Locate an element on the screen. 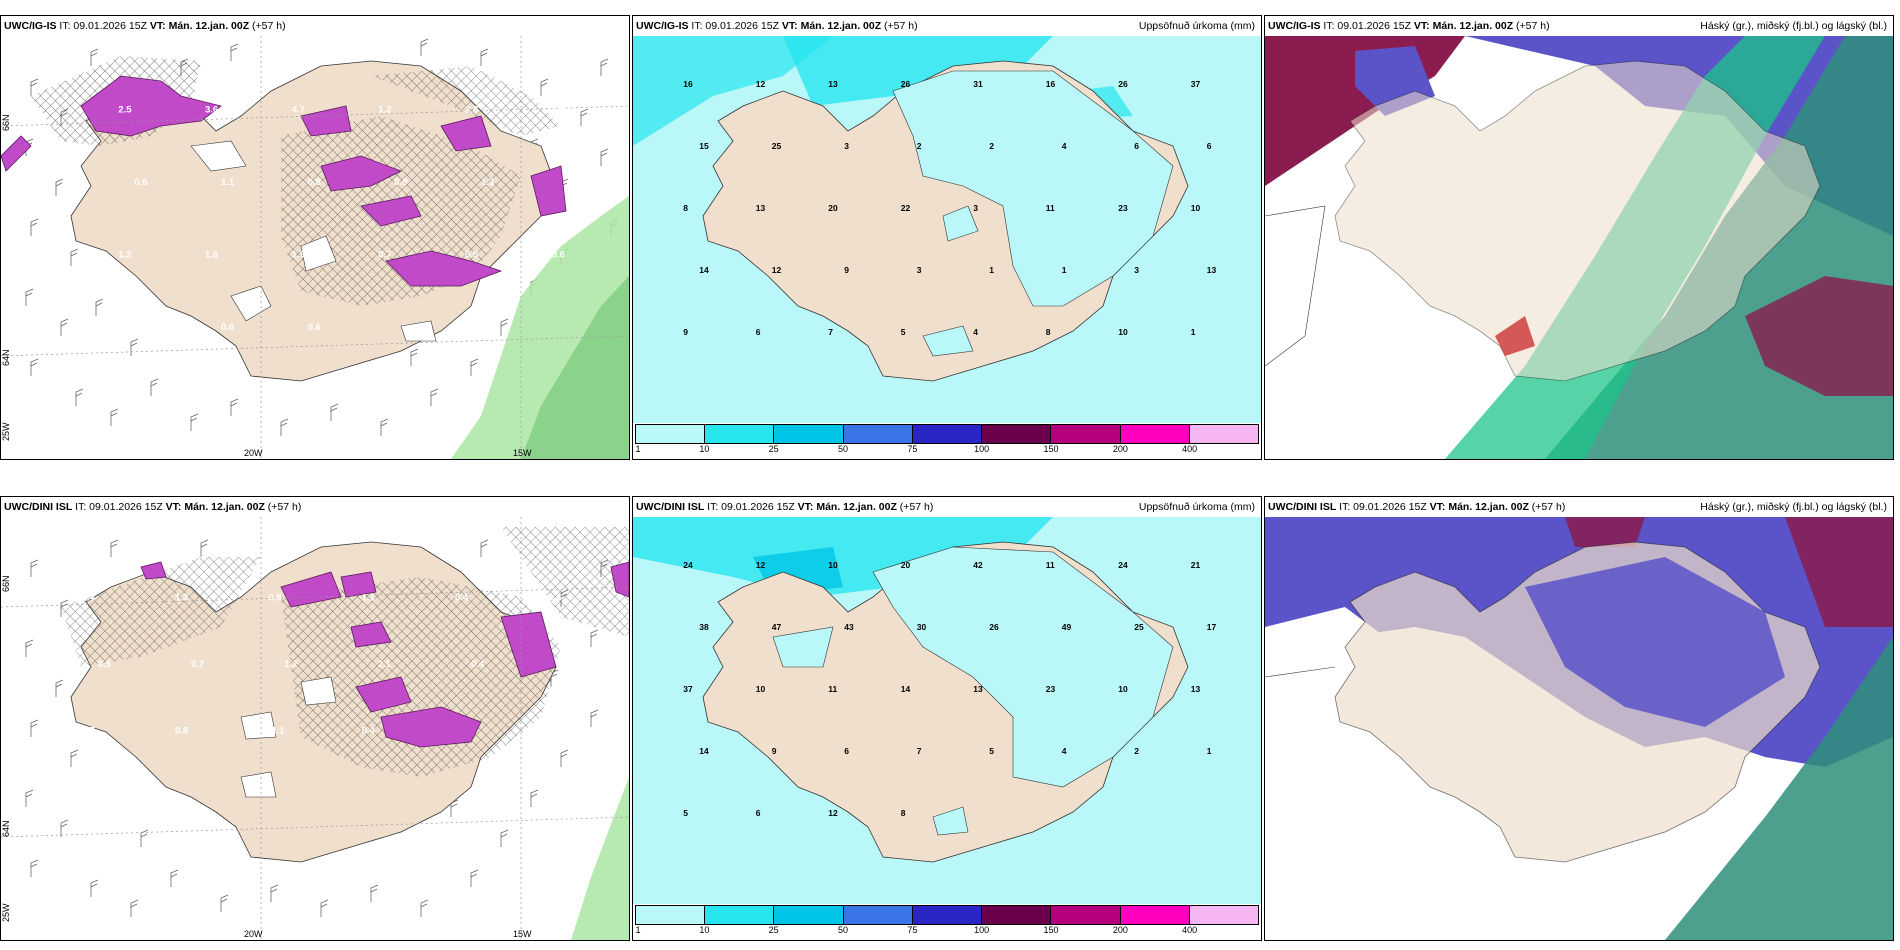  value-label: 49 is located at coordinates (1067, 627).